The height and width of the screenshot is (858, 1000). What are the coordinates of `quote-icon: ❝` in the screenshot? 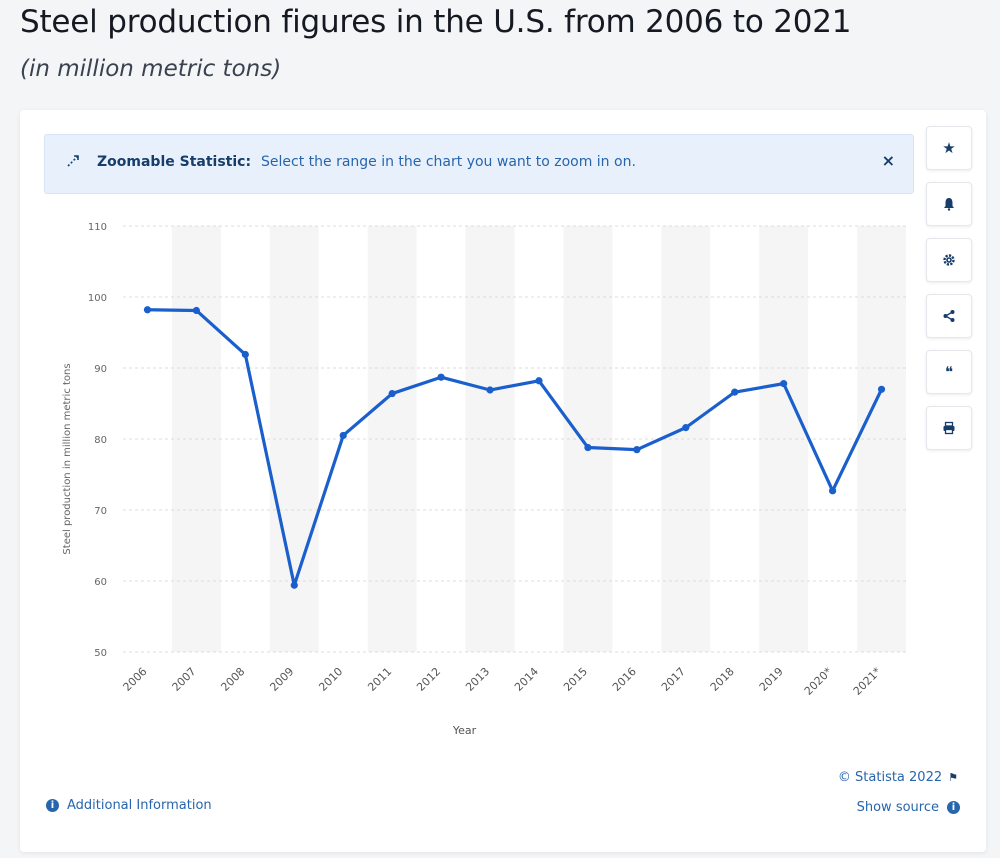 It's located at (949, 372).